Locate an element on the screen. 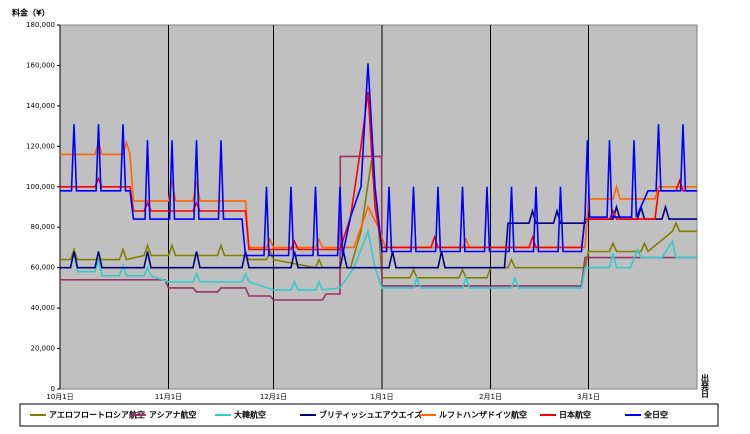 This screenshot has width=750, height=434. legend-label: アエロフロートロシア航空 is located at coordinates (97, 415).